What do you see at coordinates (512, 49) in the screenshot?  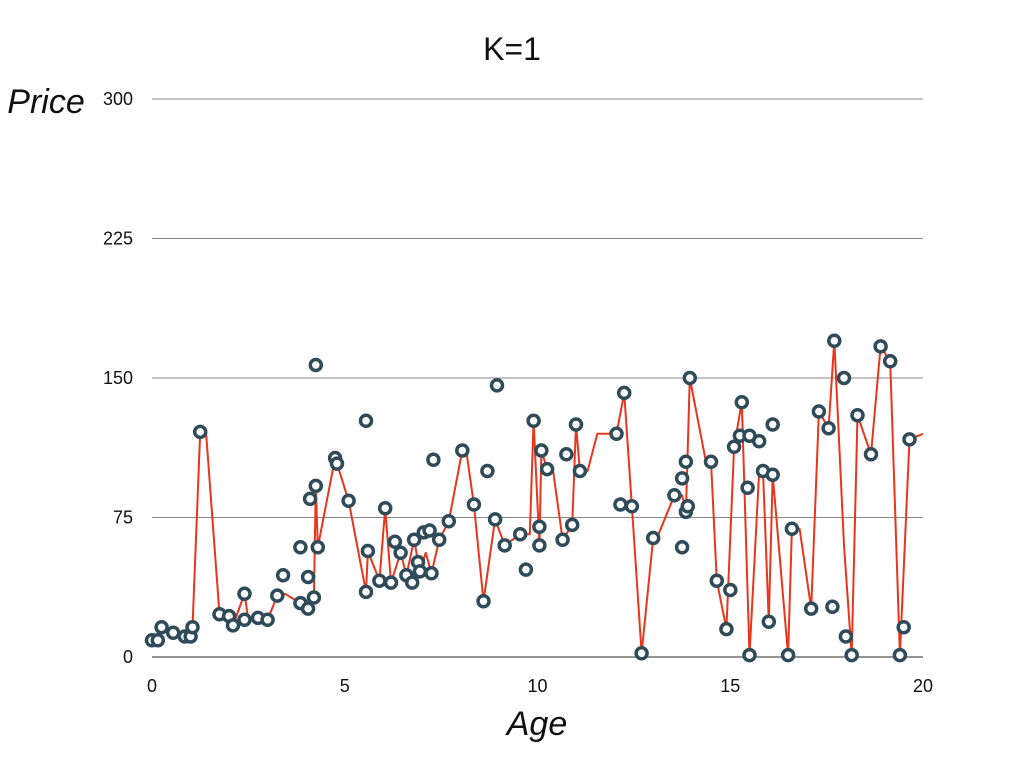 I see `chart-title: K=1` at bounding box center [512, 49].